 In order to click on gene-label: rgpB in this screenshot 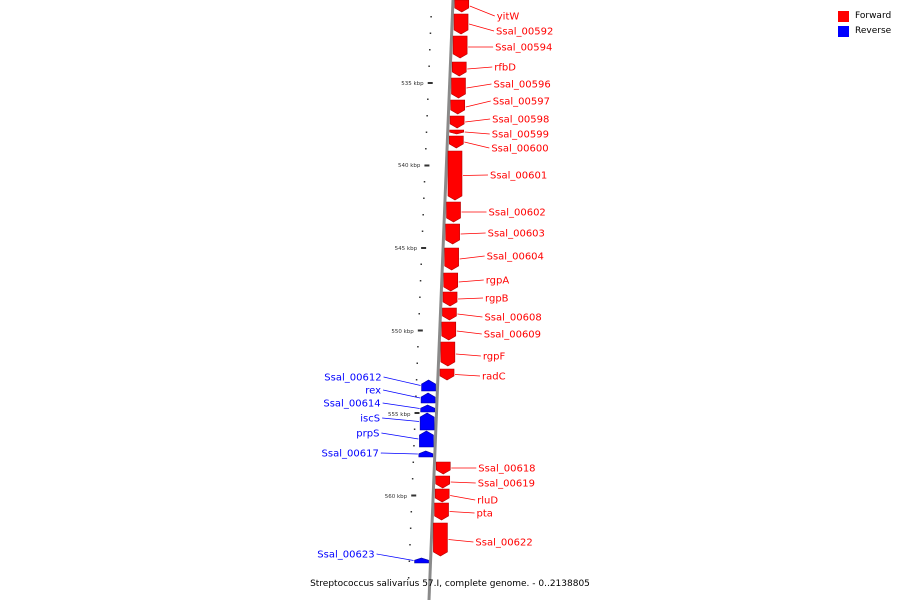, I will do `click(497, 299)`.